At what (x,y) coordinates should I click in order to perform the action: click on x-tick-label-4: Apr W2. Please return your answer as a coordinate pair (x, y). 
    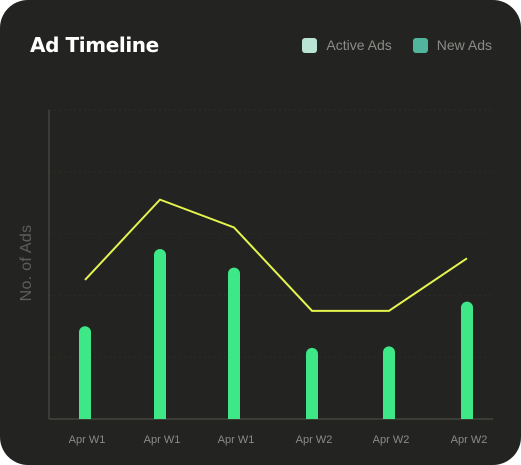
    Looking at the image, I should click on (314, 440).